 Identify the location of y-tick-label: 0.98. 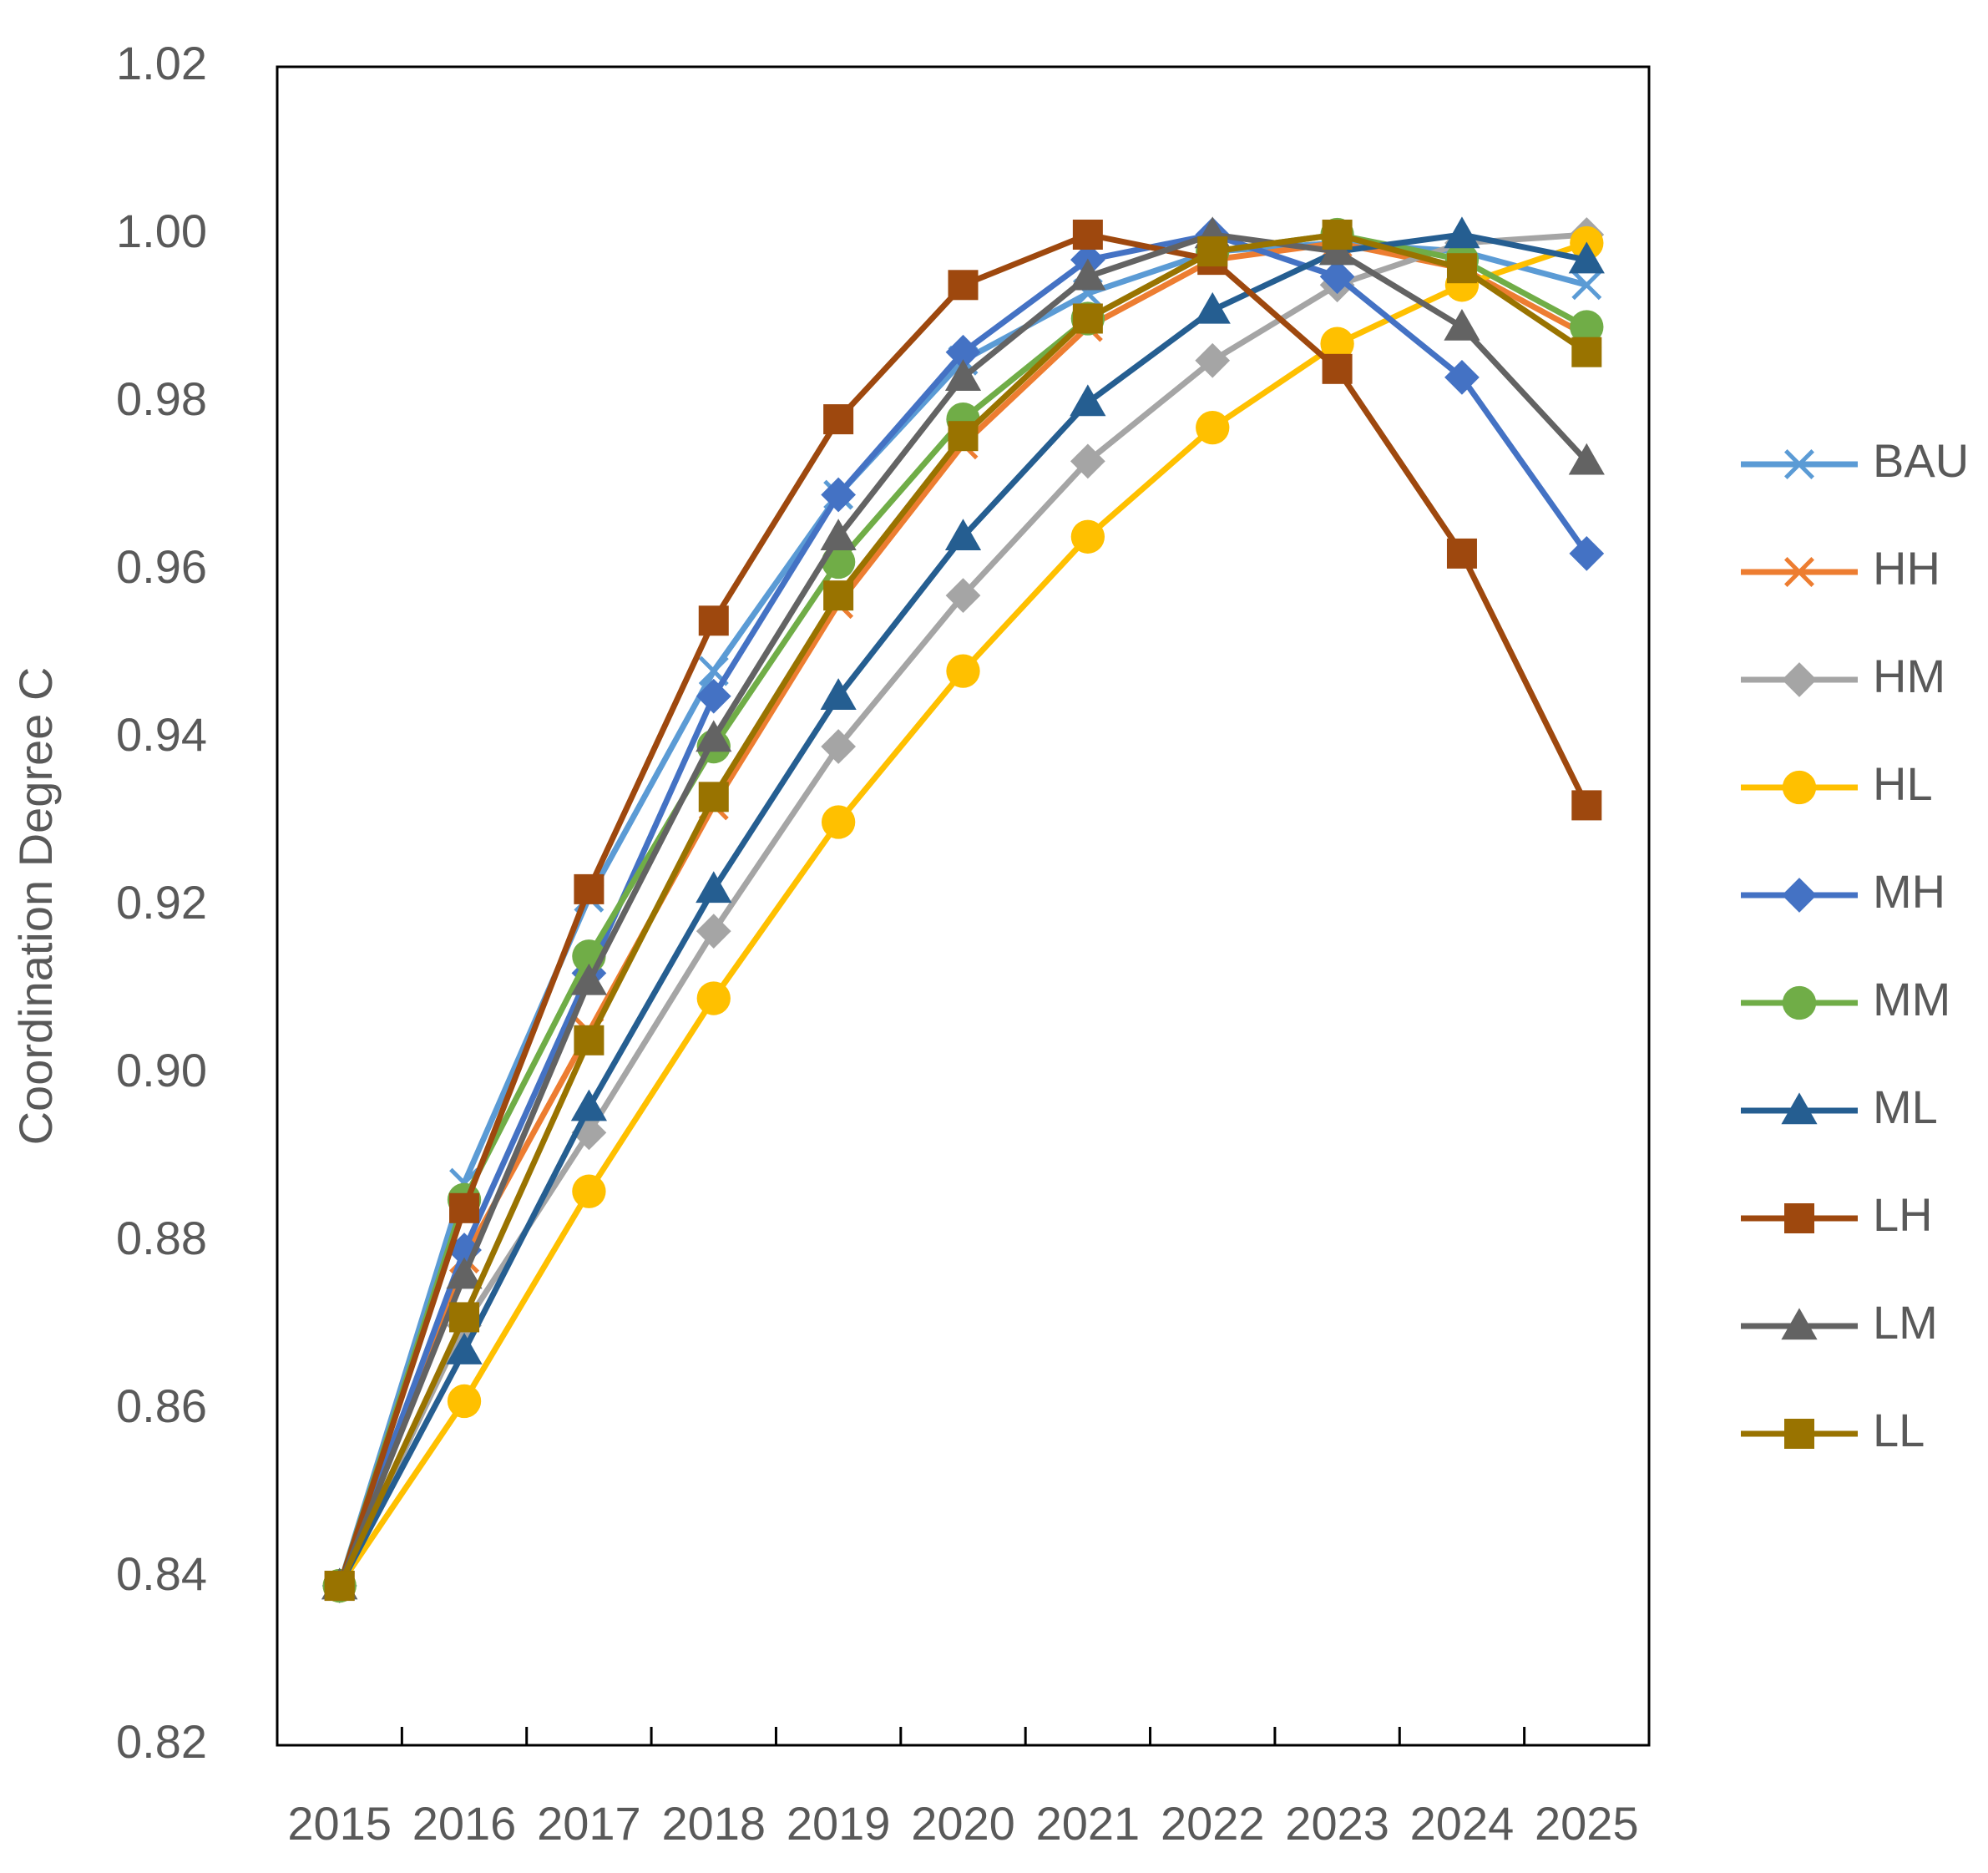
(161, 398).